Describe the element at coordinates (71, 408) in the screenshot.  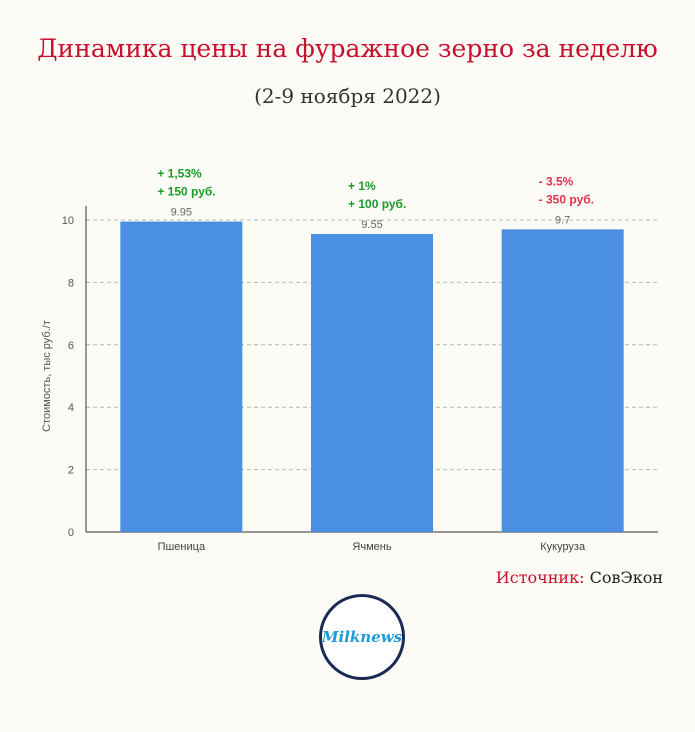
I see `y-tick-label: 4` at that location.